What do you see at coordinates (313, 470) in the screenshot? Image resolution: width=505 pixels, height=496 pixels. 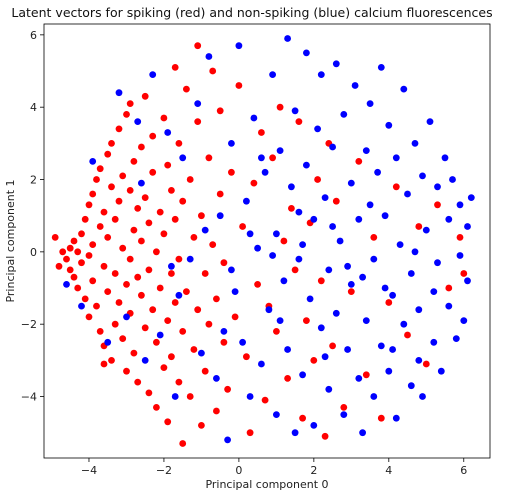 I see `x-tick-label: 2` at bounding box center [313, 470].